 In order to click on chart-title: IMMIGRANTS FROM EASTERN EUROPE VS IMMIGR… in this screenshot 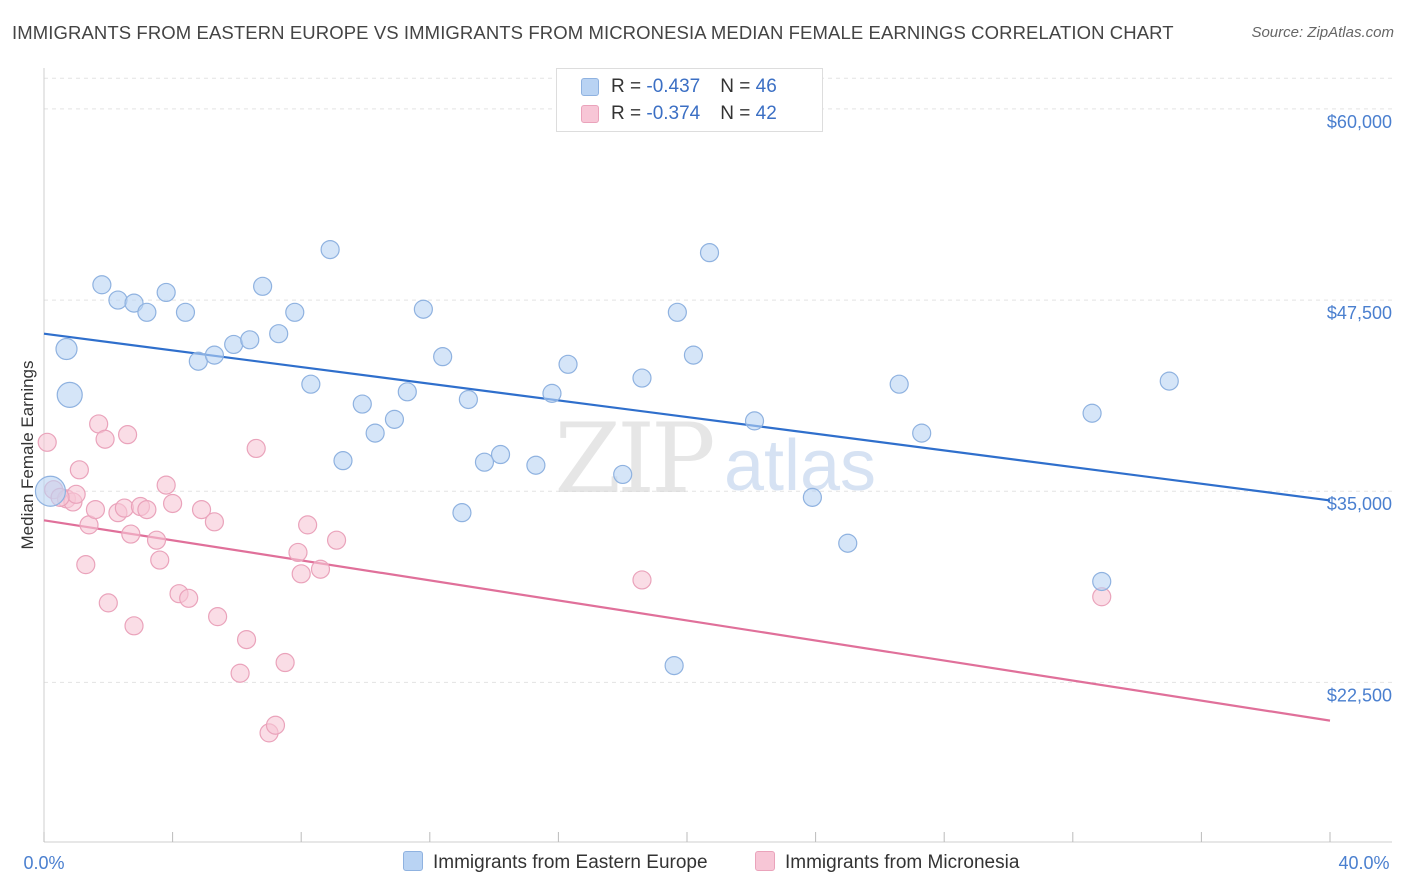, I will do `click(593, 32)`.